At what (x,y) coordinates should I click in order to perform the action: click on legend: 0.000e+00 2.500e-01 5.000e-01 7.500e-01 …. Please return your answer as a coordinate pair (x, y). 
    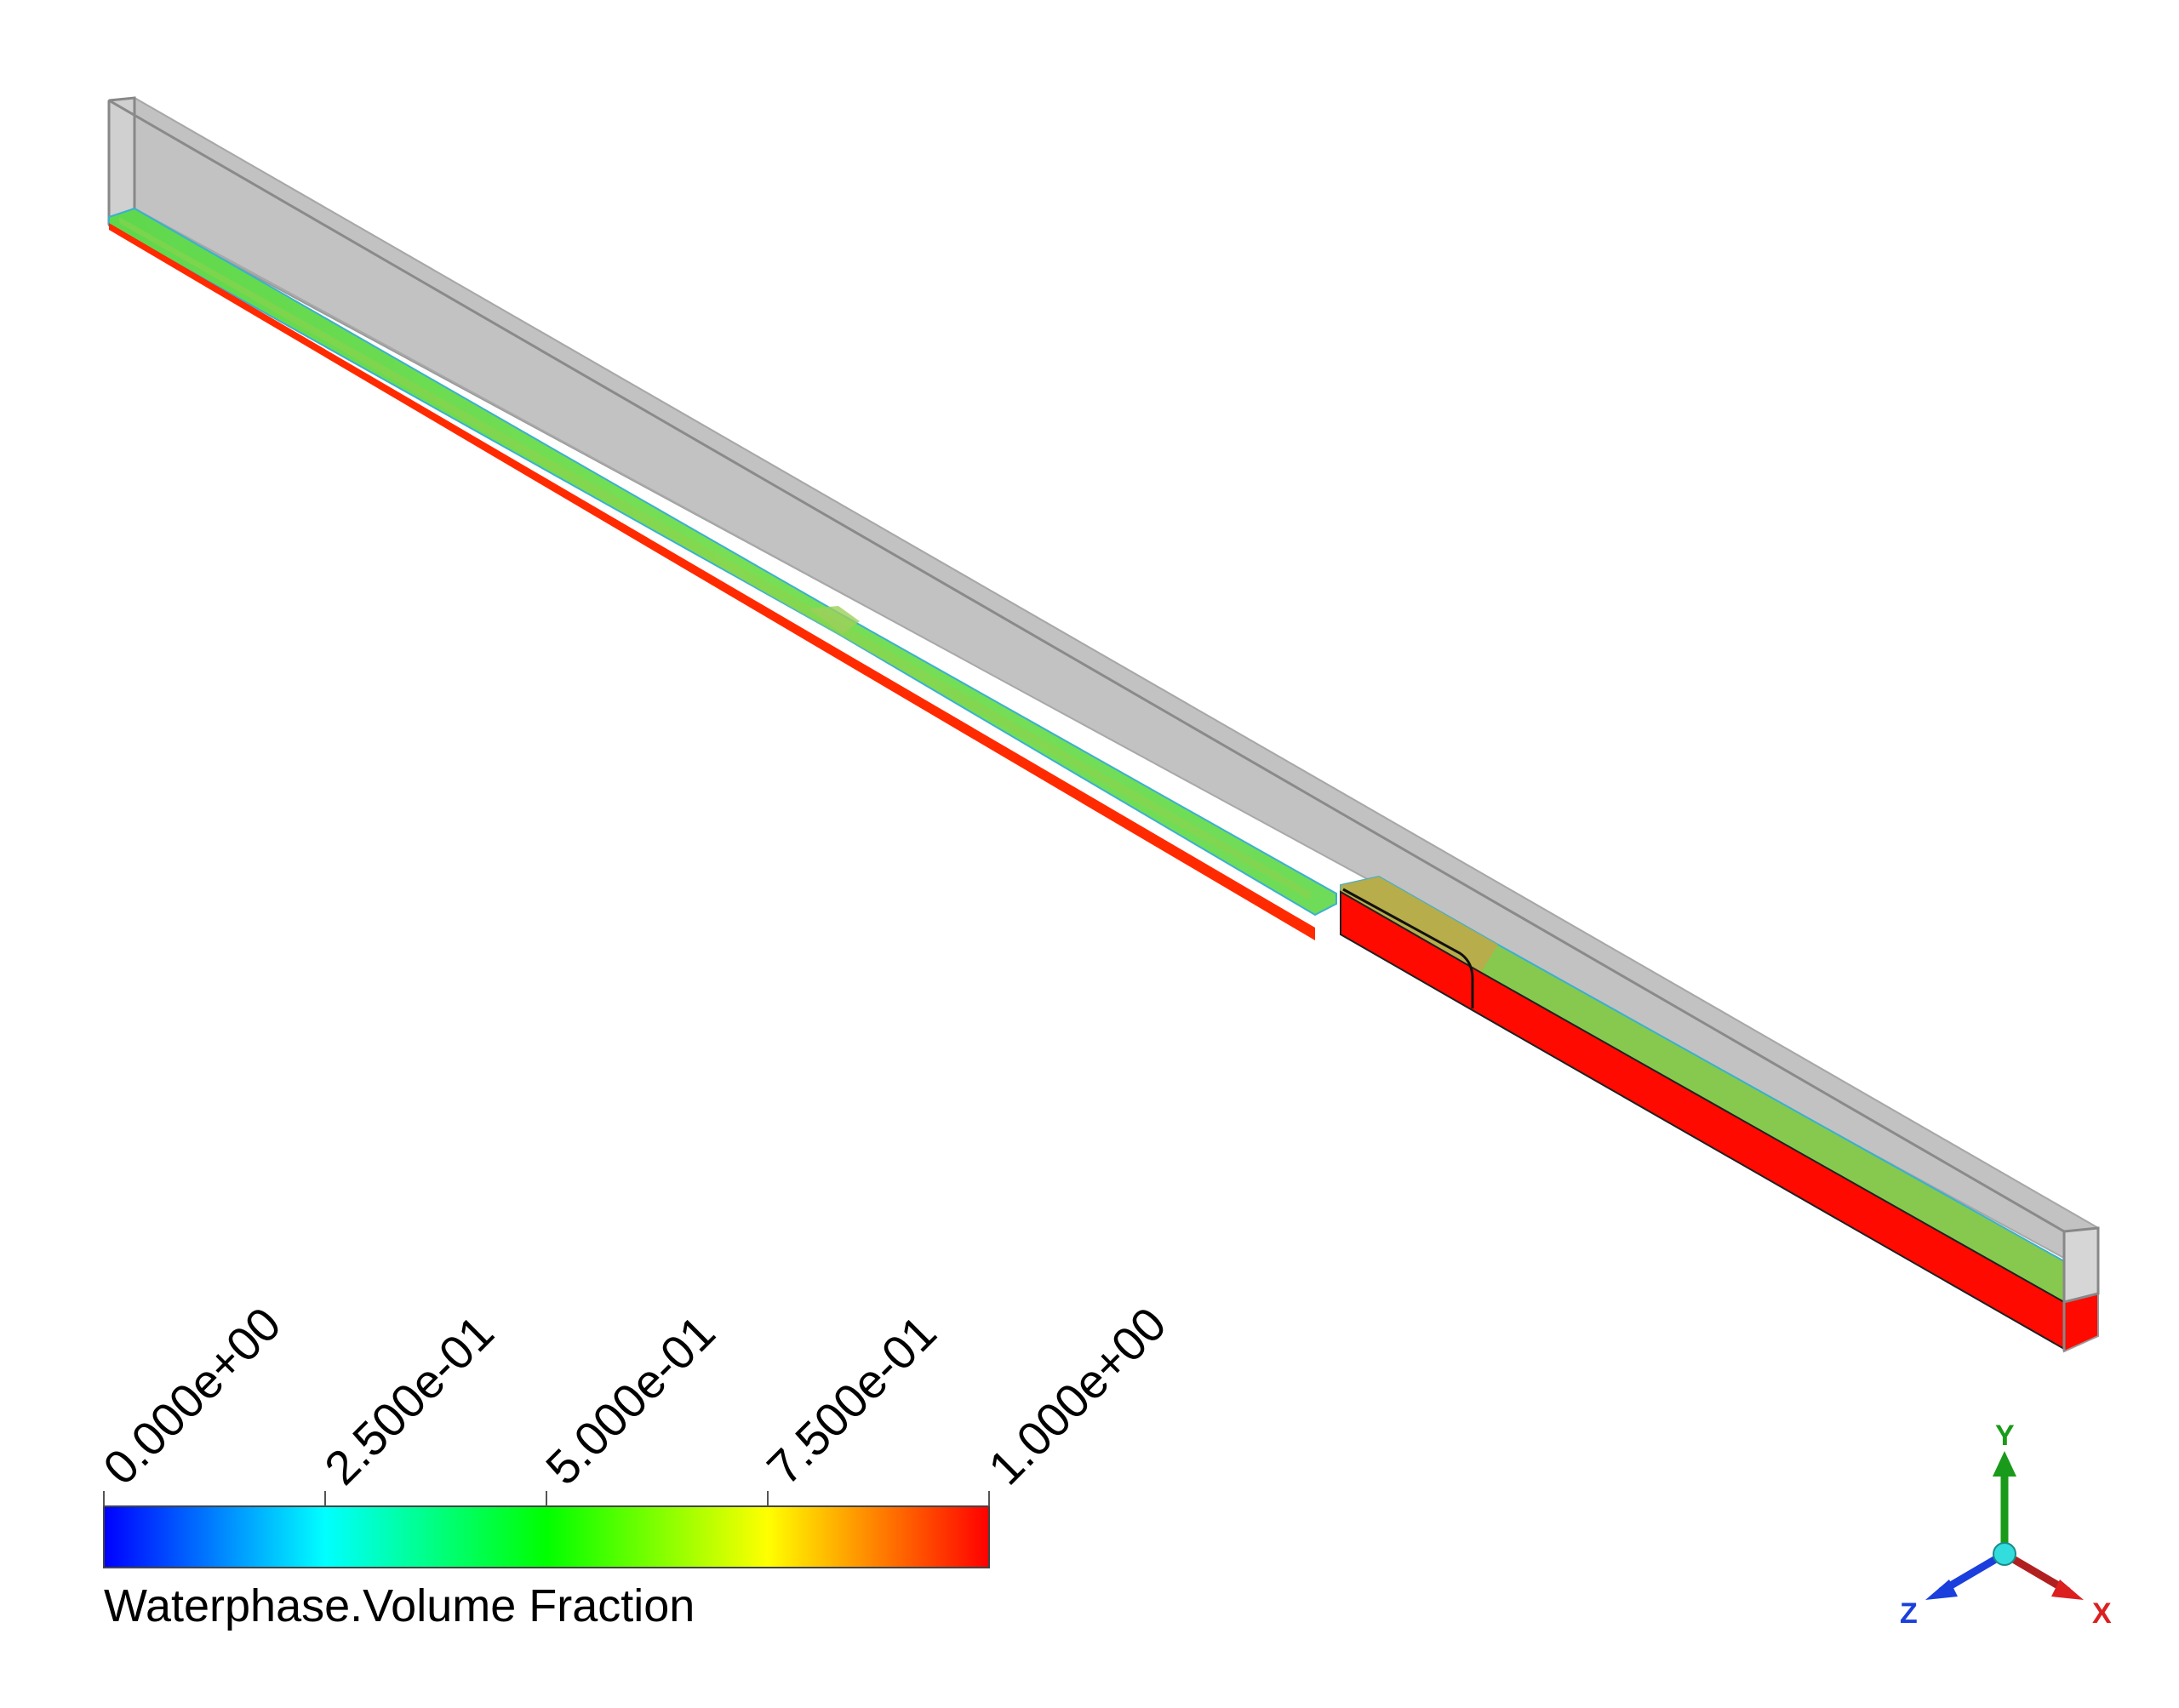
    Looking at the image, I should click on (634, 1464).